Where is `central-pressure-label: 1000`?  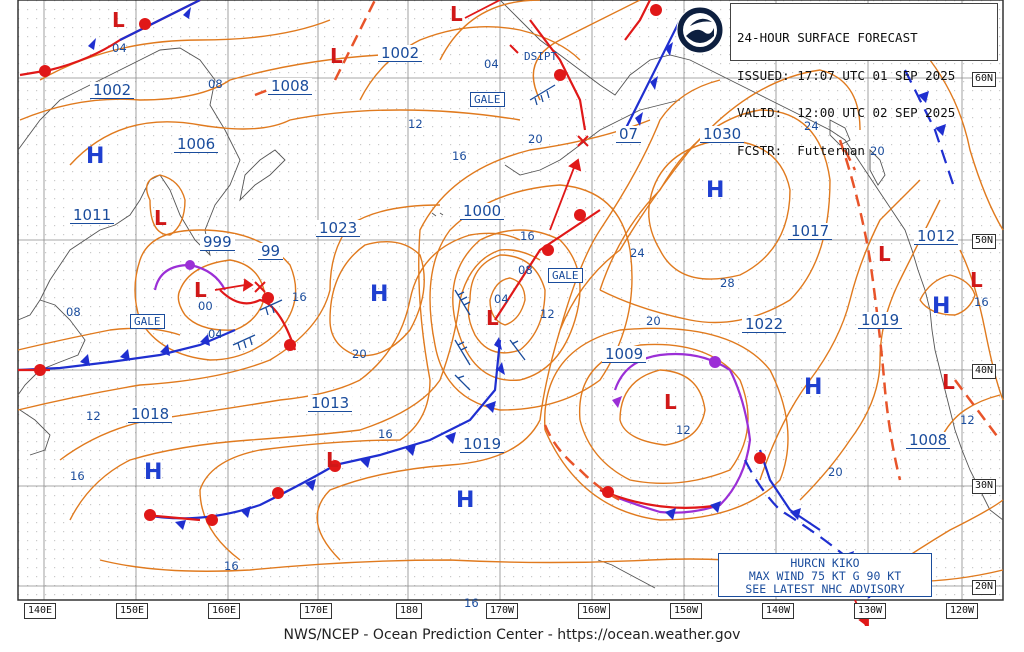
central-pressure-label: 1000 is located at coordinates (482, 211).